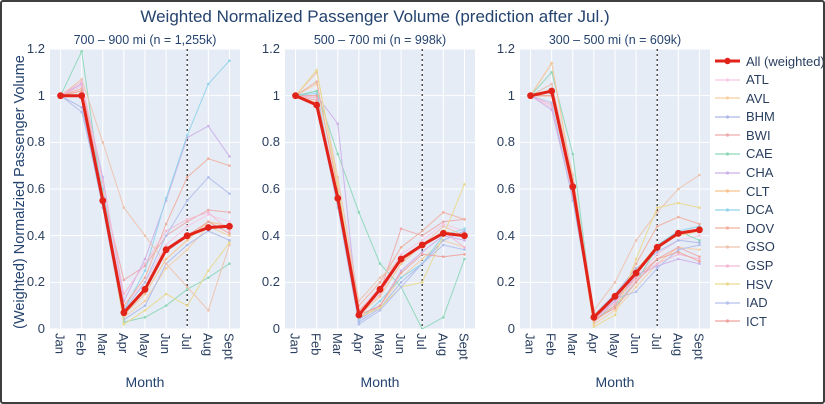  Describe the element at coordinates (757, 303) in the screenshot. I see `legend-label: IAD` at that location.